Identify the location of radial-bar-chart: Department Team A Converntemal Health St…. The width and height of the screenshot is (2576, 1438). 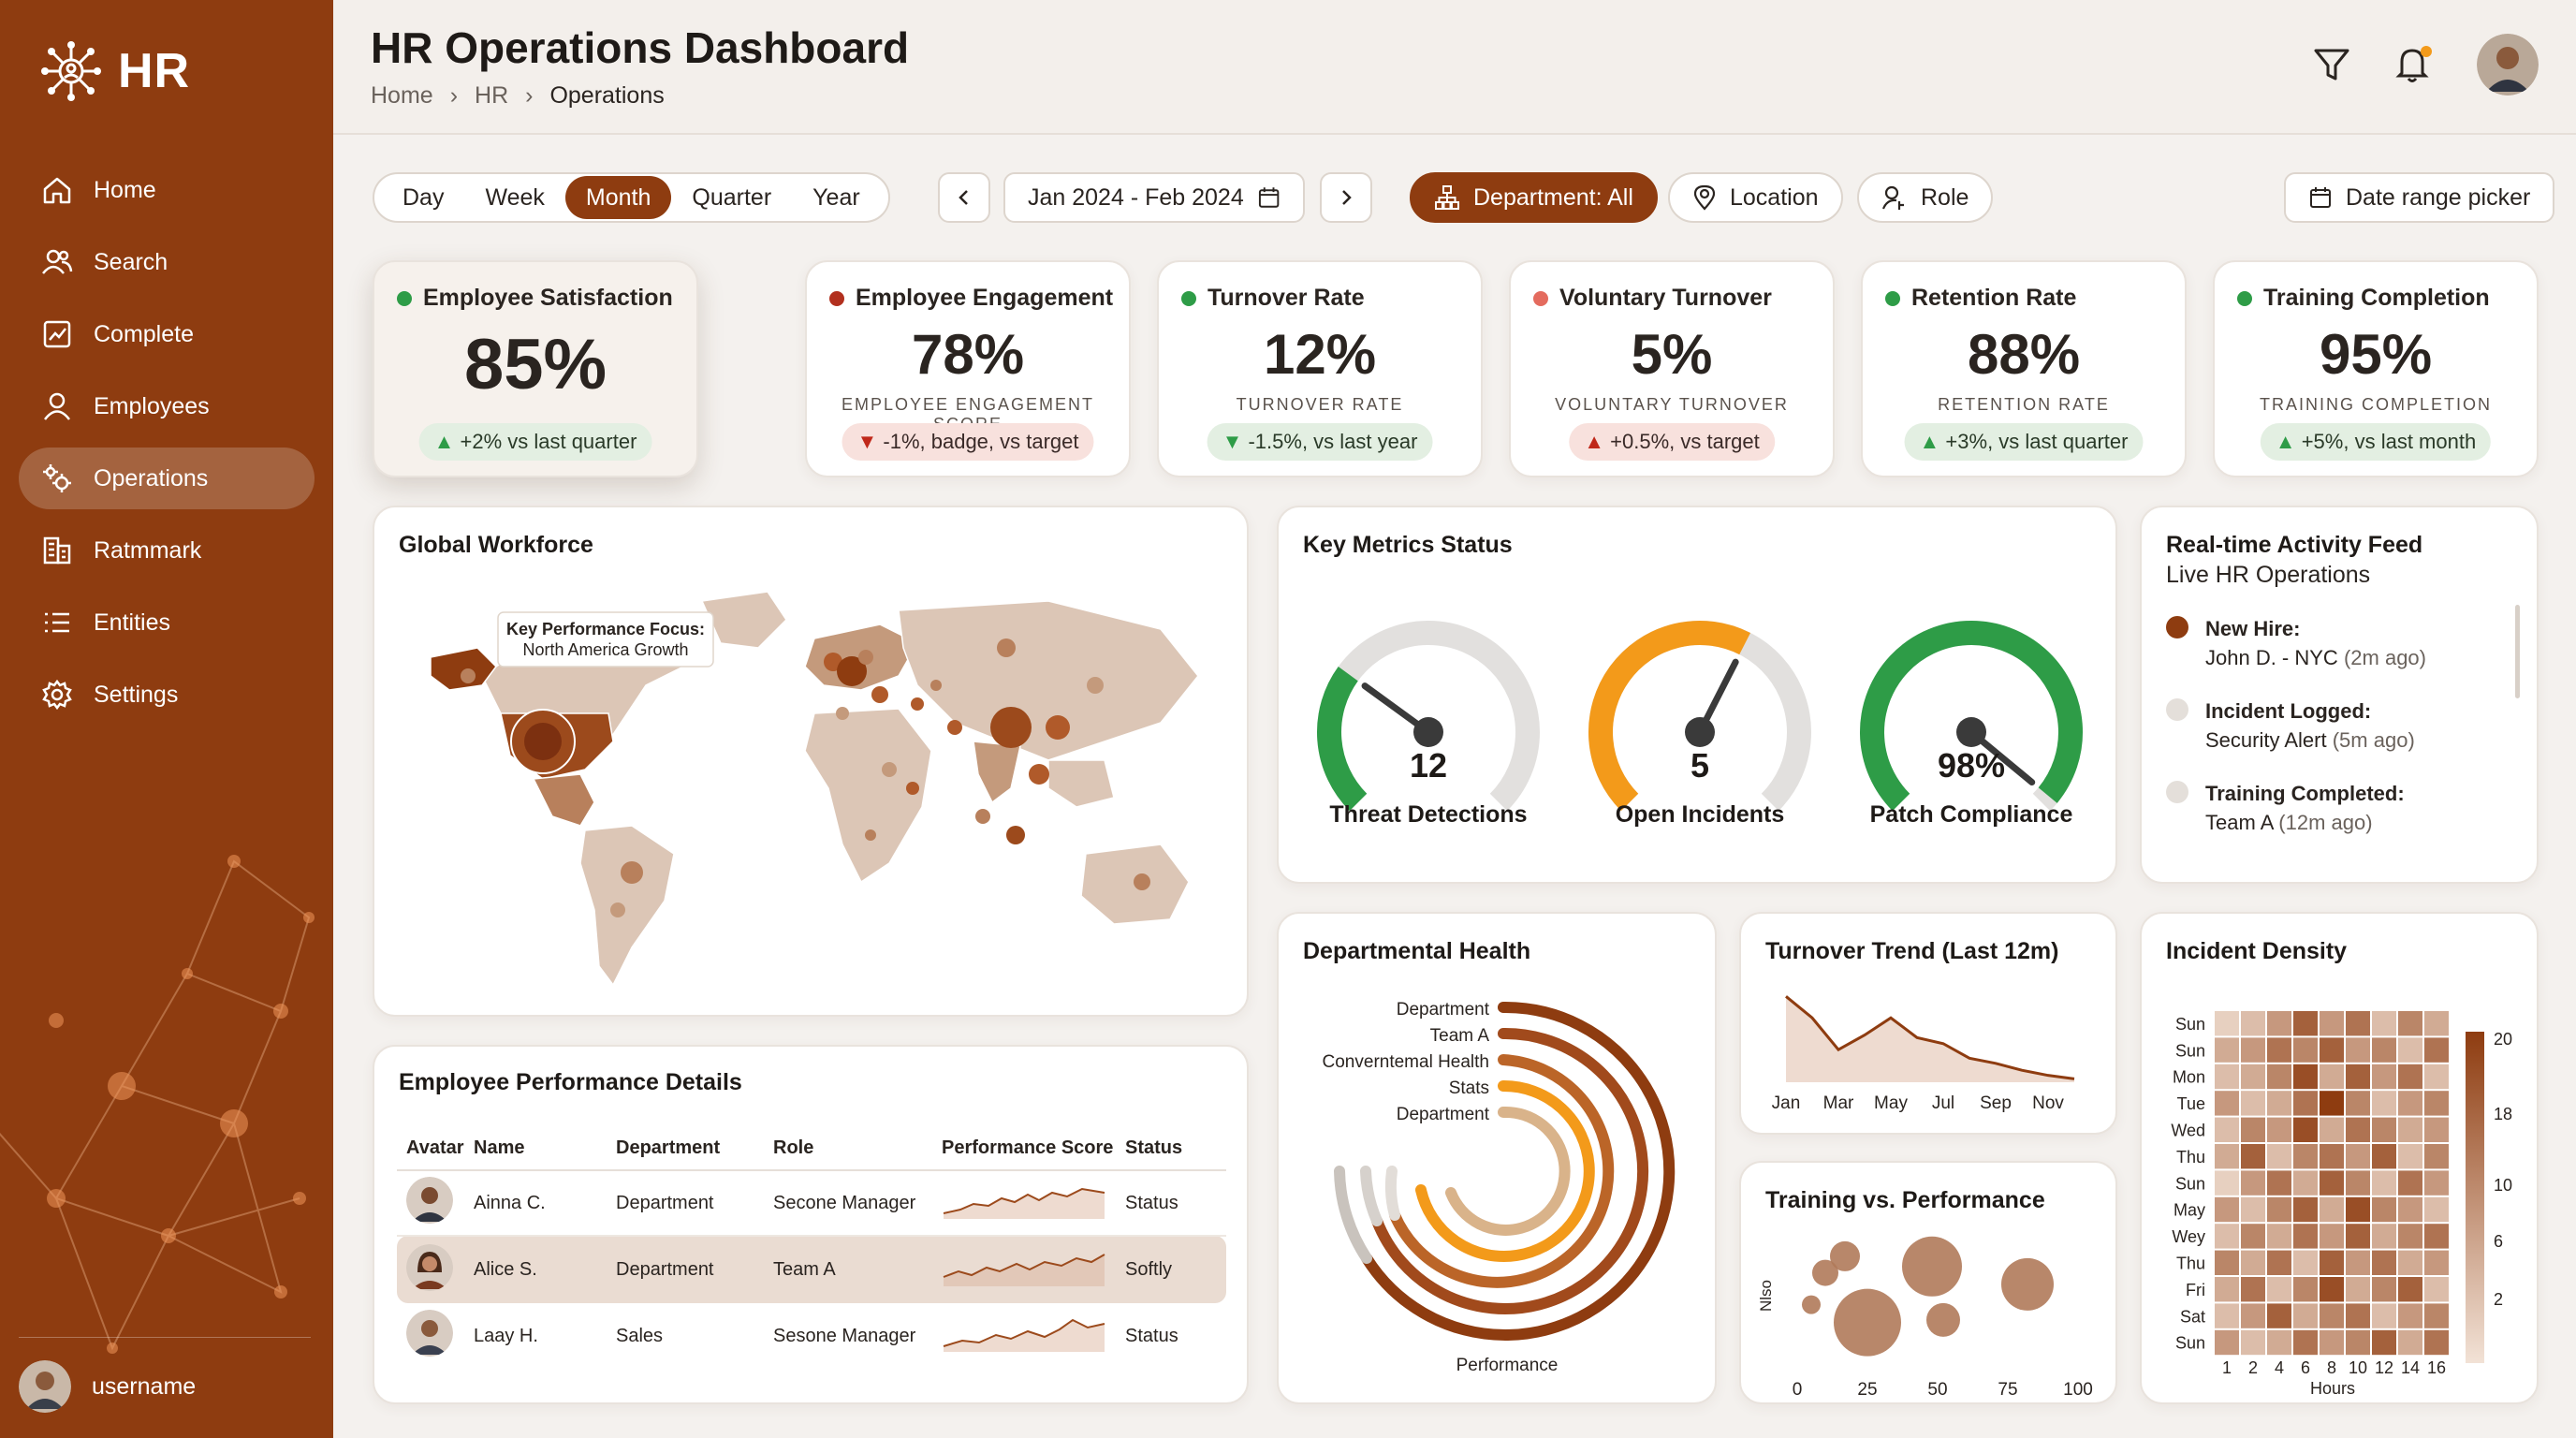
(1499, 1185).